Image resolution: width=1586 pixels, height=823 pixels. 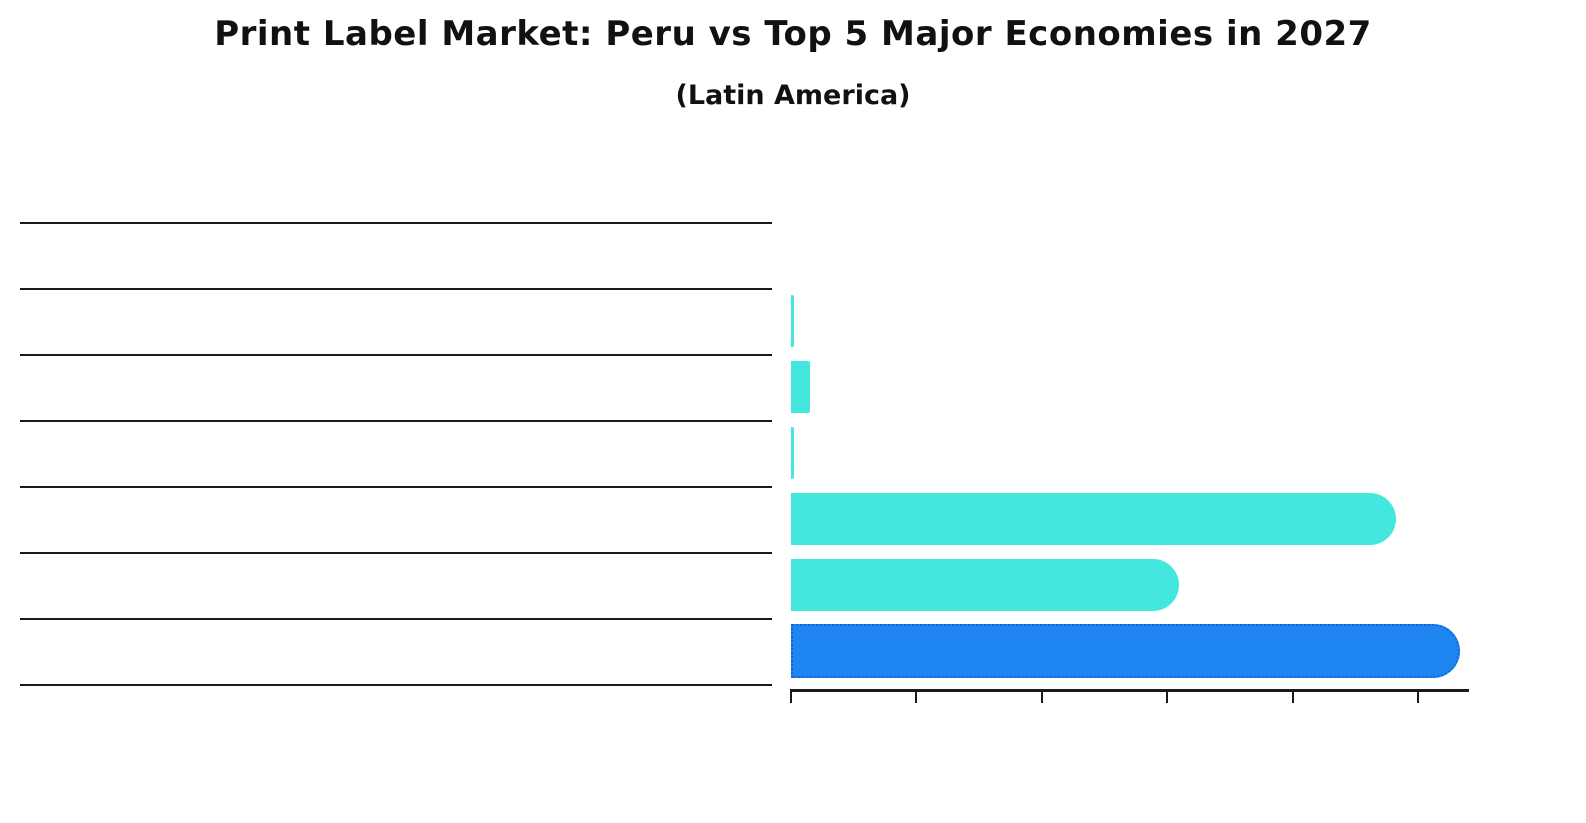 What do you see at coordinates (800, 387) in the screenshot?
I see `bar-mexico` at bounding box center [800, 387].